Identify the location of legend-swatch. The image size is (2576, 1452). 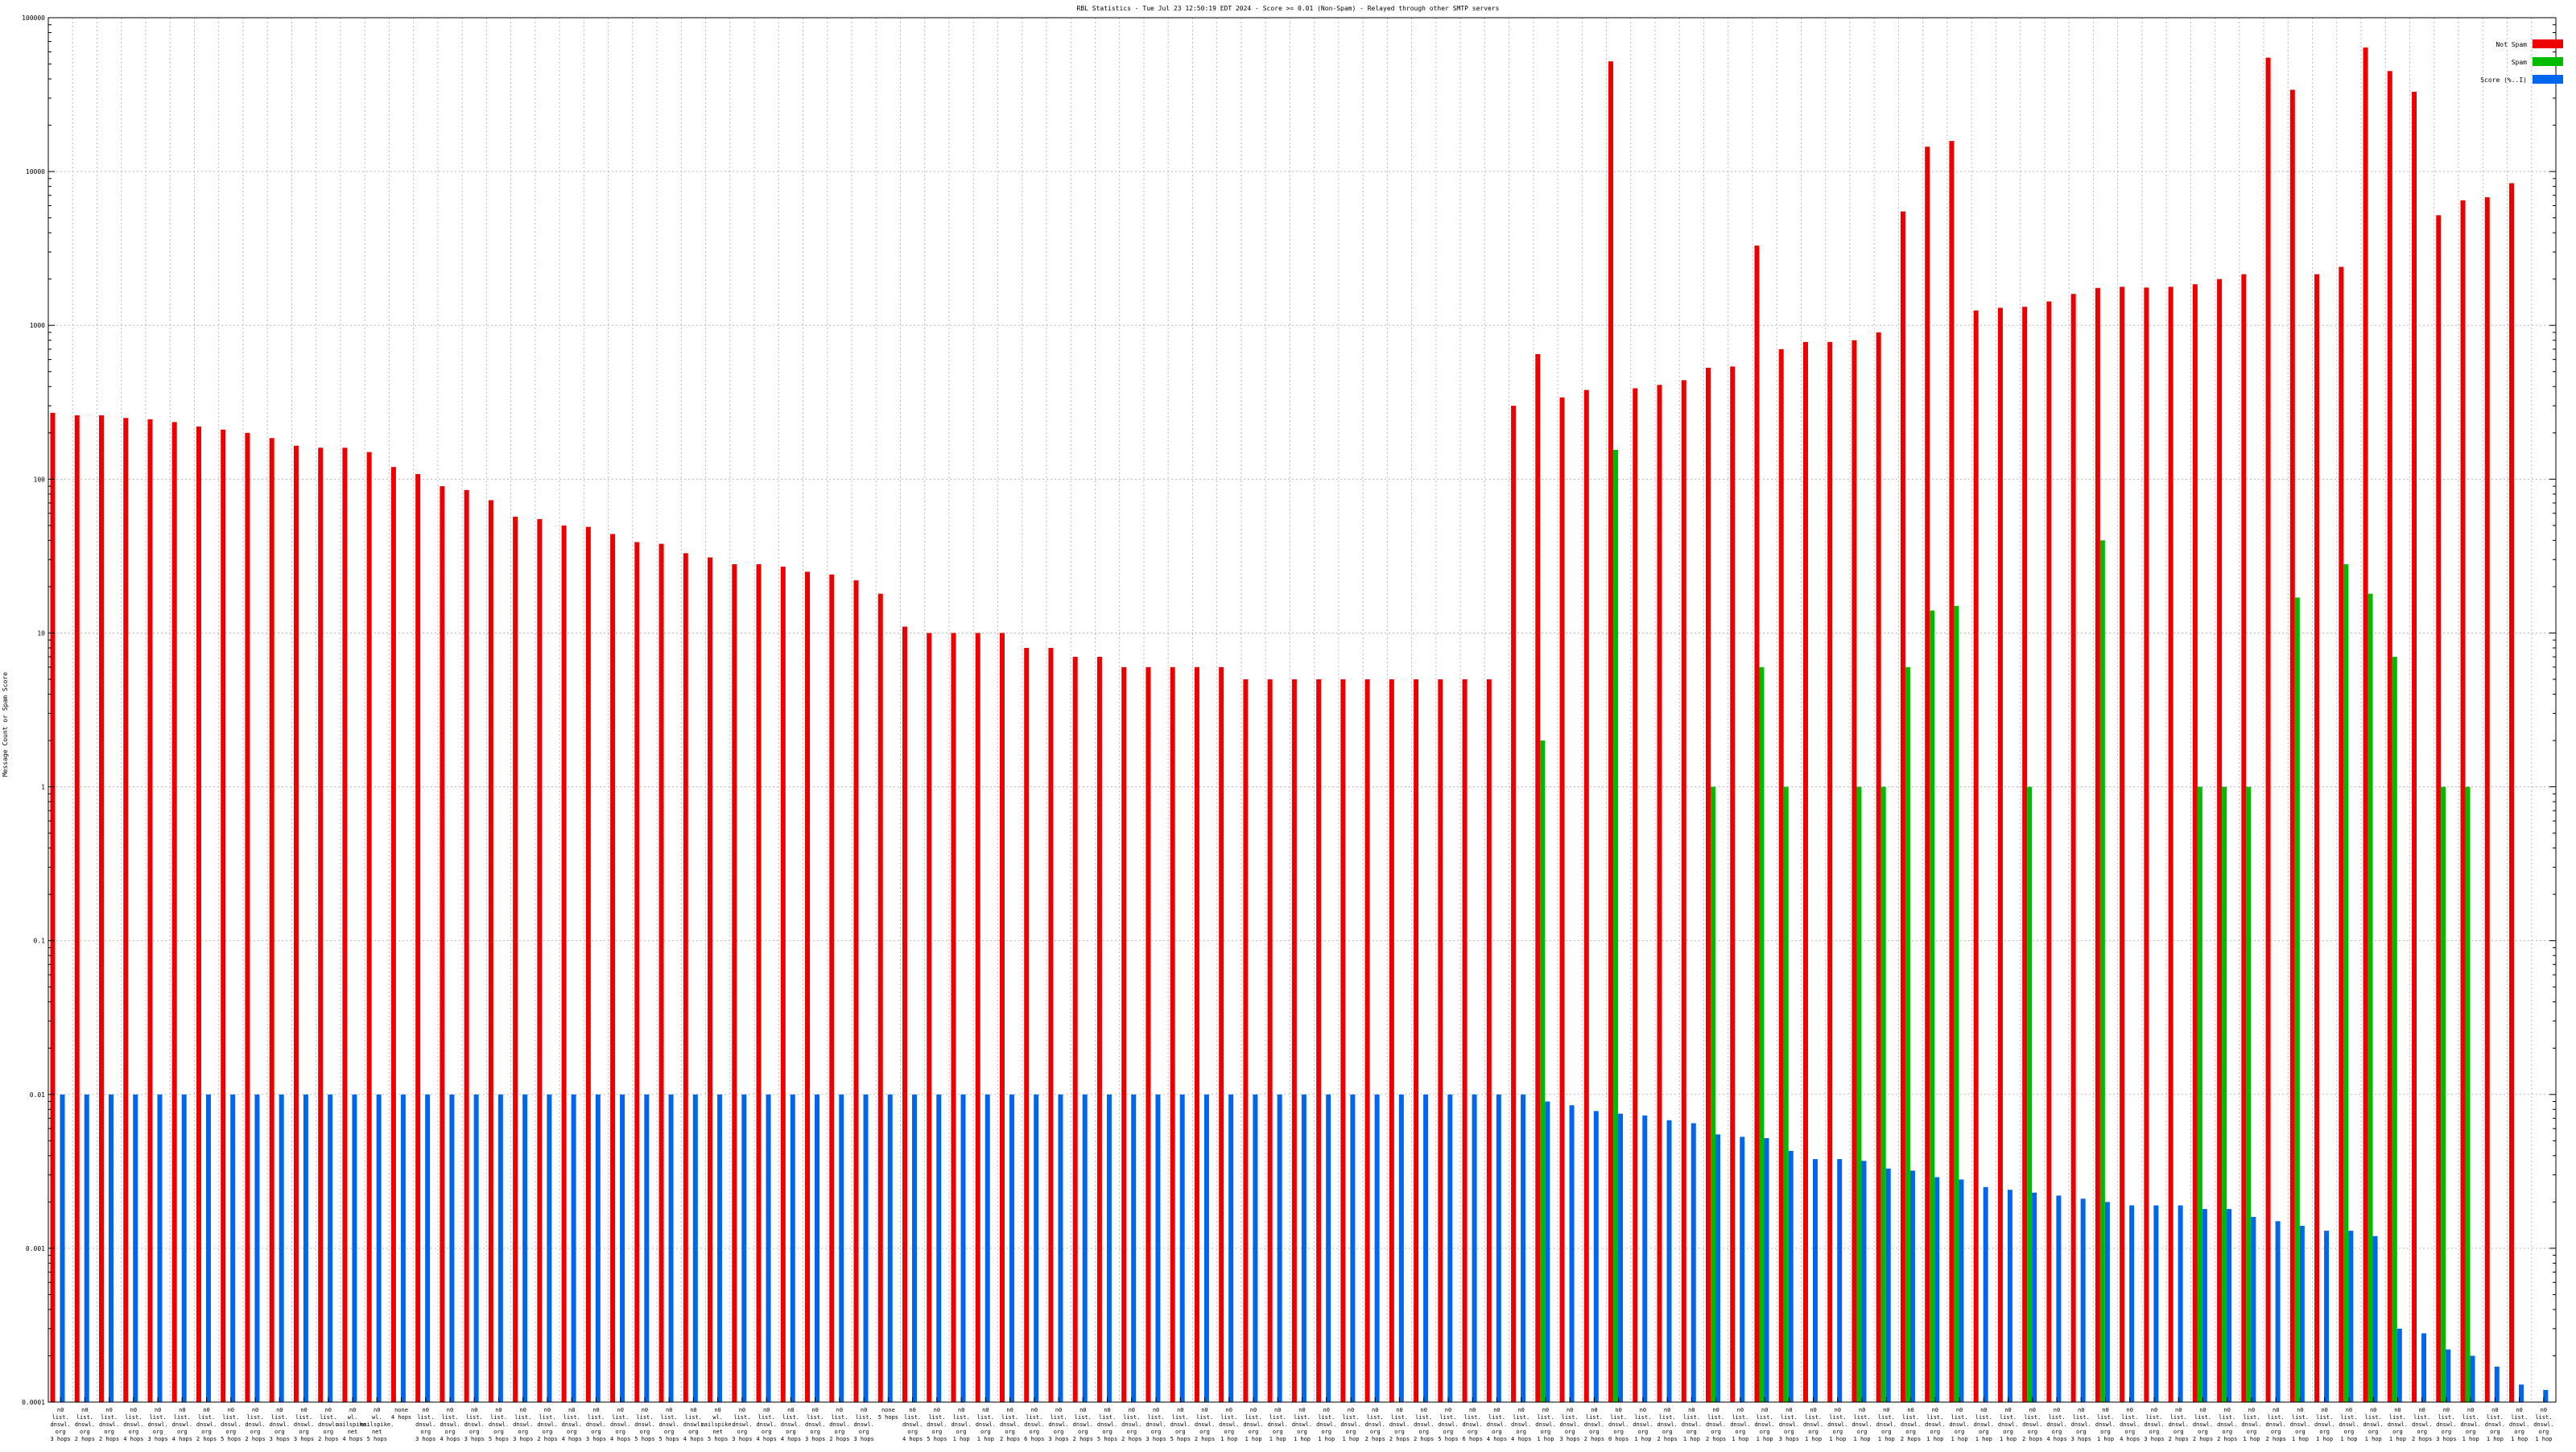
(2548, 79).